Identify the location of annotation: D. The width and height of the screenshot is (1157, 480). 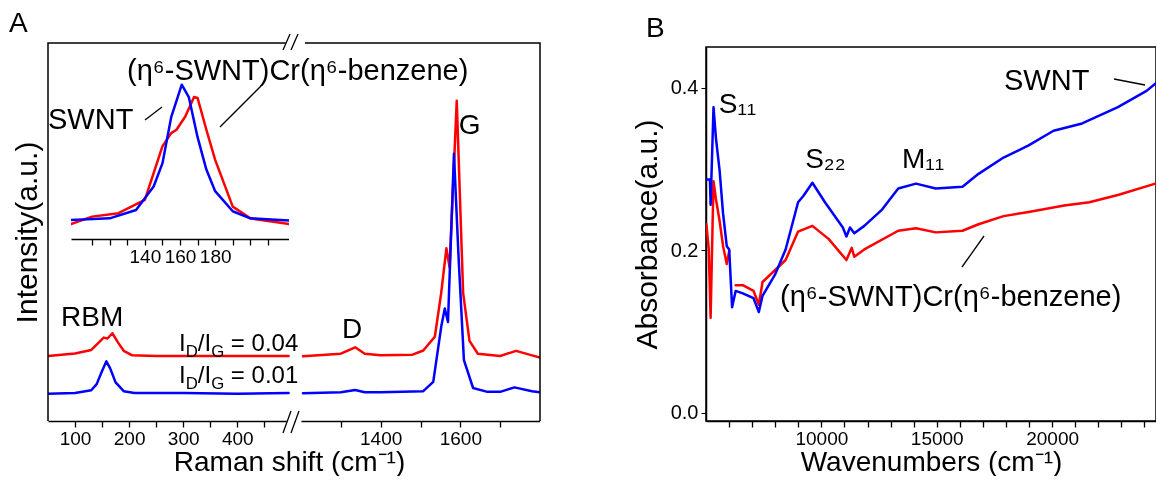
(352, 329).